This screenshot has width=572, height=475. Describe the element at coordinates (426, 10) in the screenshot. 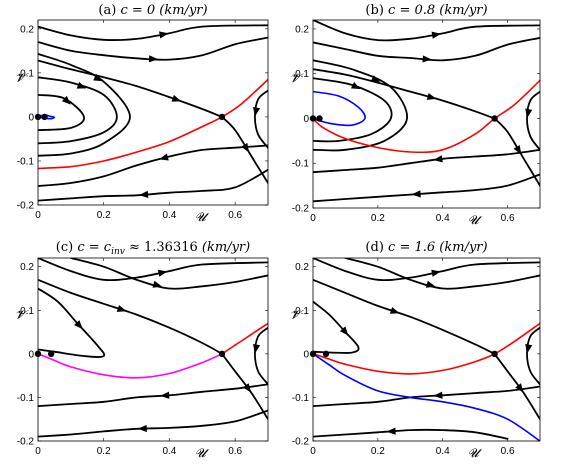

I see `panel-title: (b) c = 0.8 (km/yr)` at that location.